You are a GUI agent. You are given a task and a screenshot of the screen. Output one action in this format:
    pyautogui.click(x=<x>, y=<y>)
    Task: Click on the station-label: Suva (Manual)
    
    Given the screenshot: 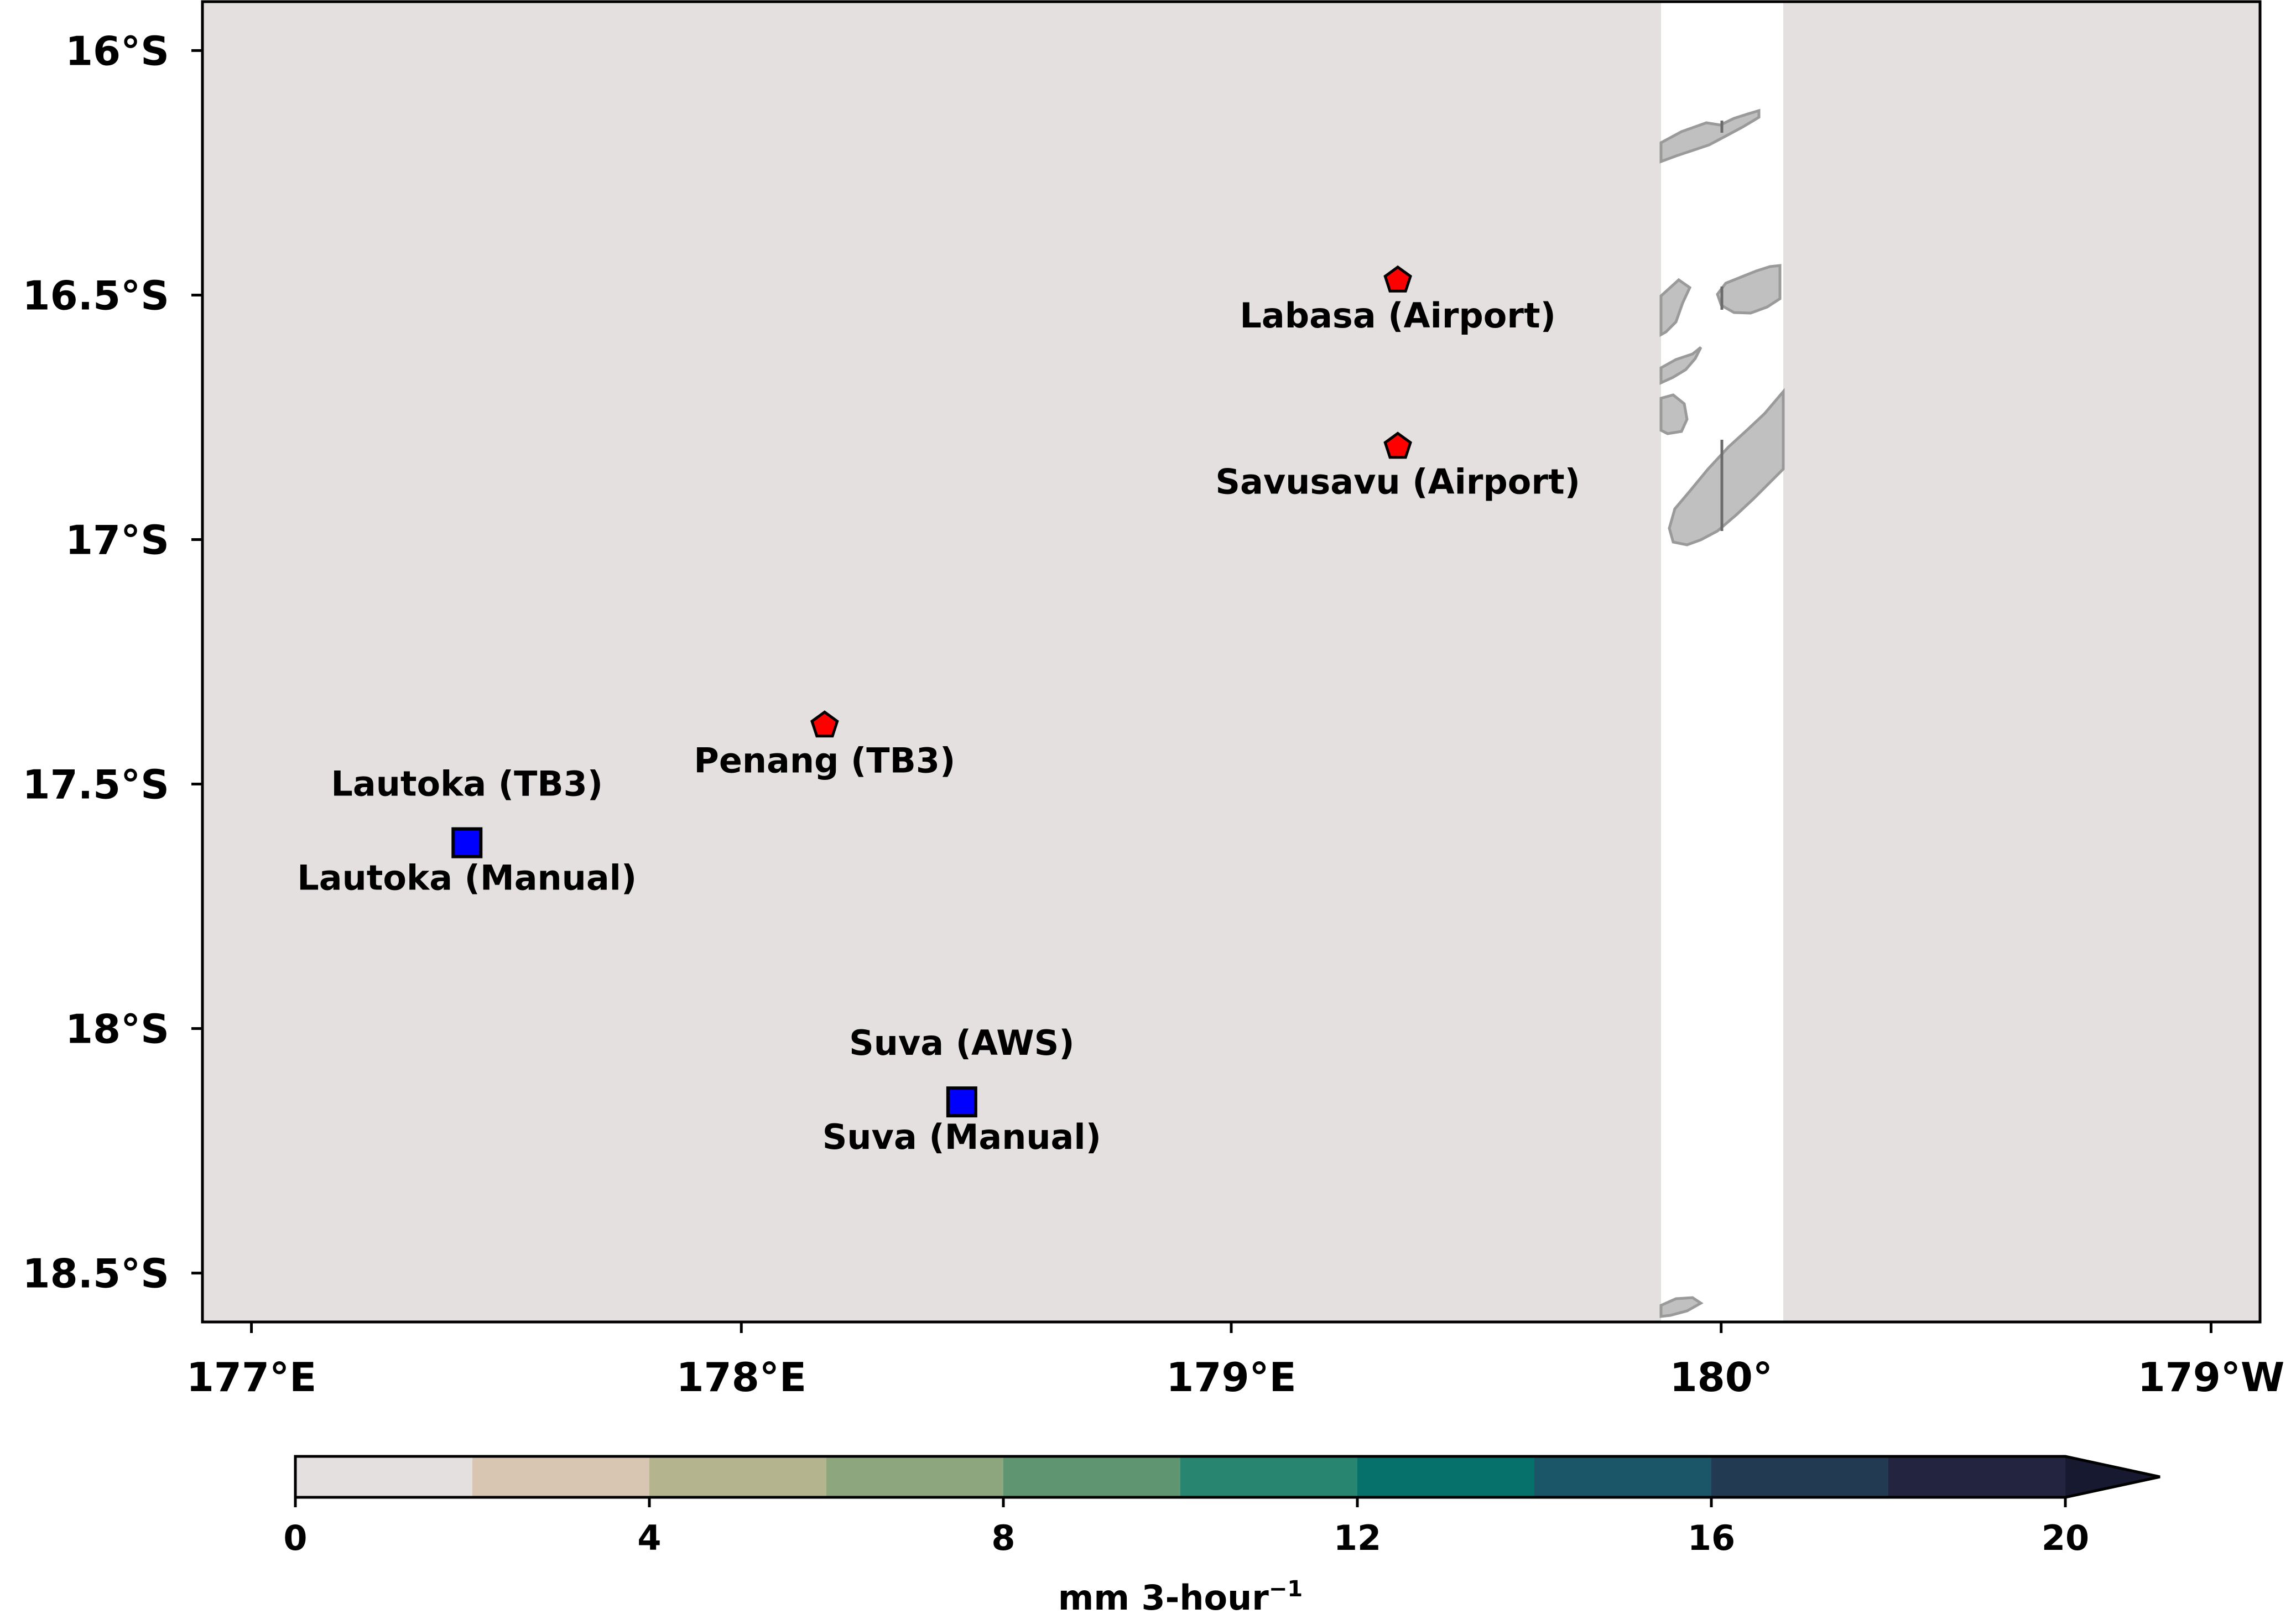 What is the action you would take?
    pyautogui.click(x=961, y=1137)
    